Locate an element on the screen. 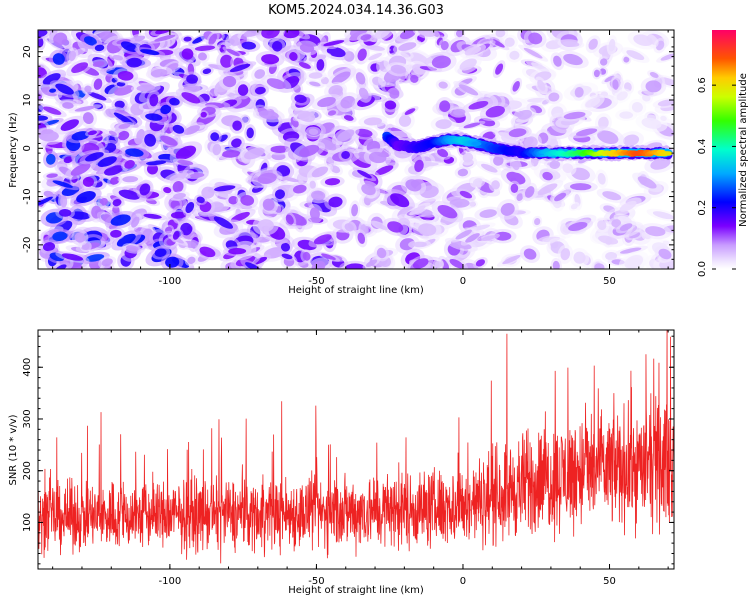 The height and width of the screenshot is (600, 750). colorbar-tick-label: 0.6 is located at coordinates (702, 85).